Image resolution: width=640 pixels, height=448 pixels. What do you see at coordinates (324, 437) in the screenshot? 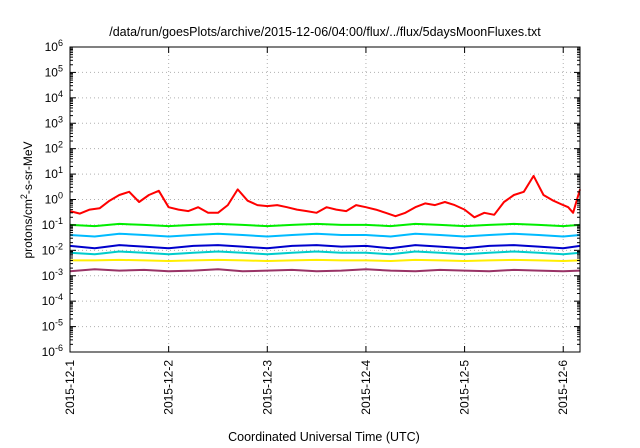
I see `x-axis-label: Coordinated Universal Time (UTC)` at bounding box center [324, 437].